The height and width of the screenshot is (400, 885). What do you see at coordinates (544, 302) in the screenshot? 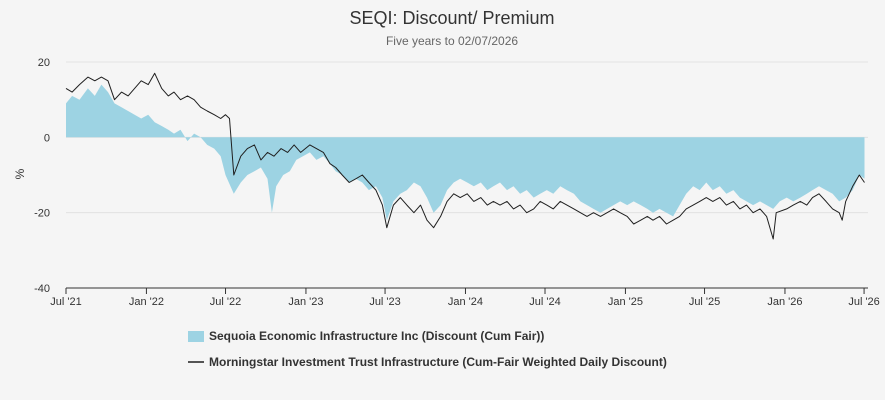
I see `x-tick-label: Jul '24` at bounding box center [544, 302].